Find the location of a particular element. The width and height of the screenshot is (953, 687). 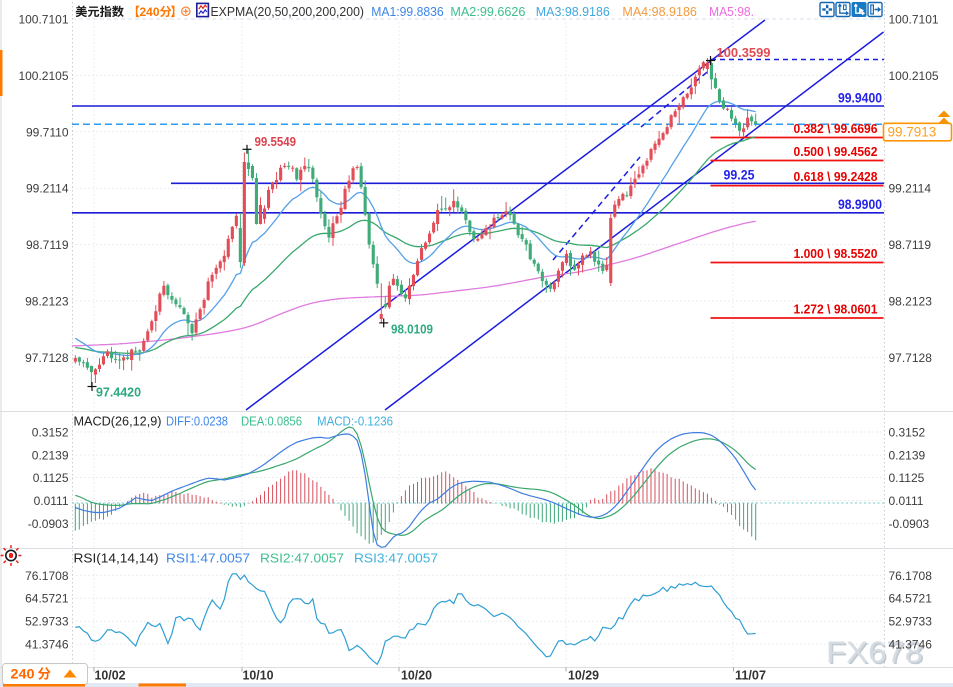

svg-text: MACD(26,12,9) is located at coordinates (118, 422).